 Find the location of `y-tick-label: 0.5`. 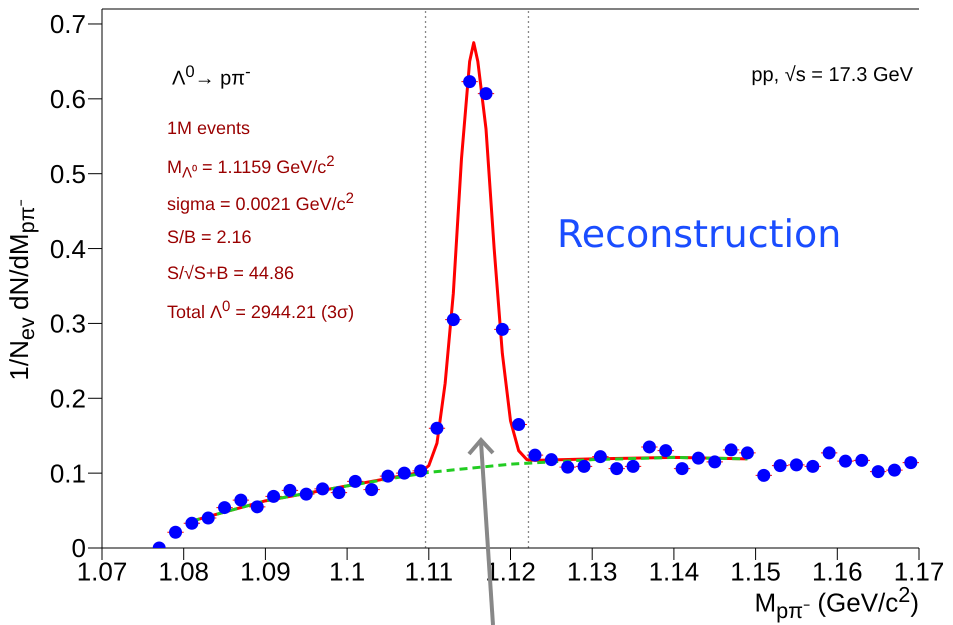

y-tick-label: 0.5 is located at coordinates (68, 173).